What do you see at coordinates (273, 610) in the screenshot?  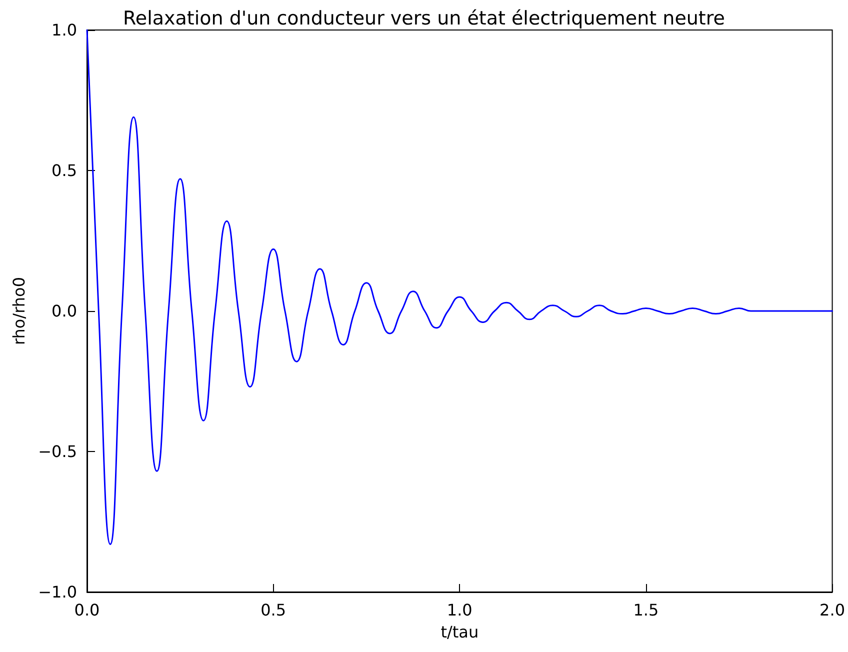 I see `x-tick-label: 0.5` at bounding box center [273, 610].